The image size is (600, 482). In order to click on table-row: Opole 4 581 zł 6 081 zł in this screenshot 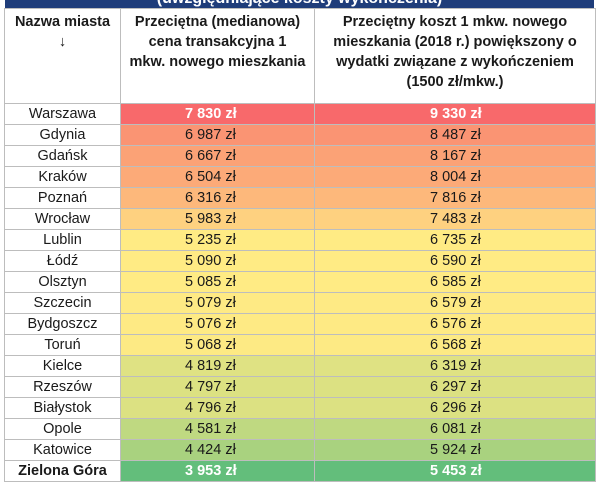, I will do `click(300, 429)`.